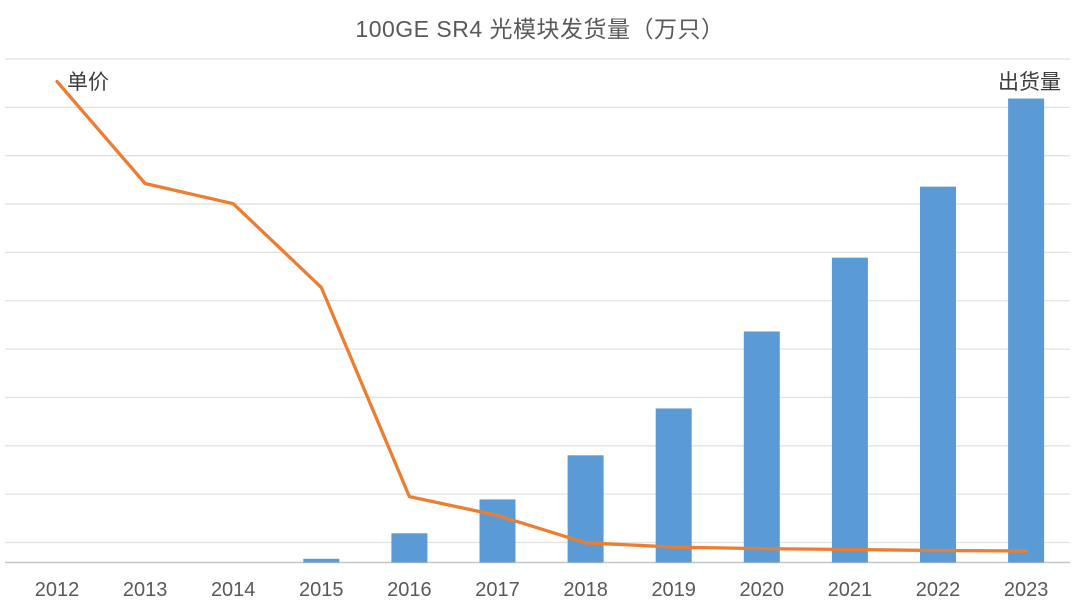 Image resolution: width=1080 pixels, height=608 pixels. Describe the element at coordinates (673, 485) in the screenshot. I see `bar-2019` at that location.